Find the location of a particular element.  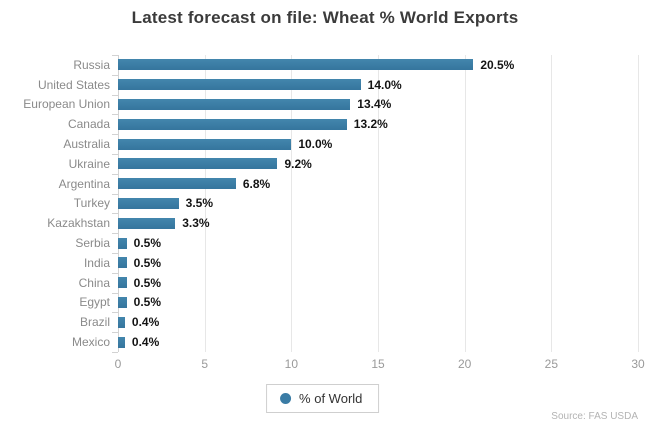

bar-row: 10.0% is located at coordinates (378, 144).